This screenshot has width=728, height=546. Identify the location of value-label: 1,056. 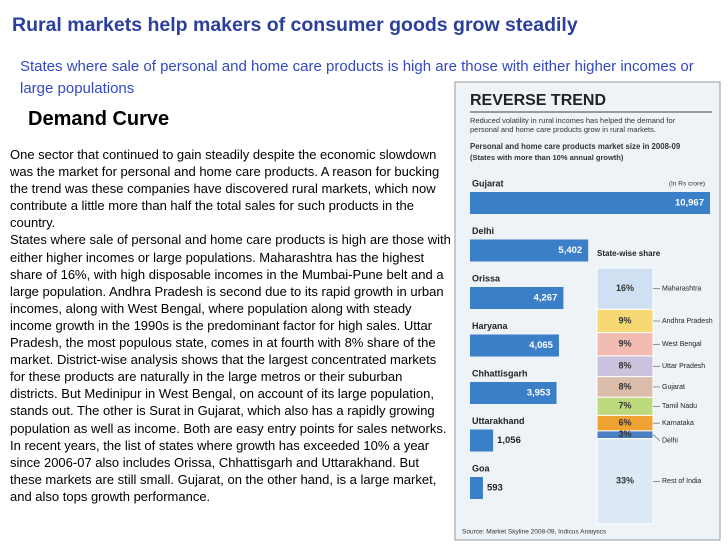
(509, 440).